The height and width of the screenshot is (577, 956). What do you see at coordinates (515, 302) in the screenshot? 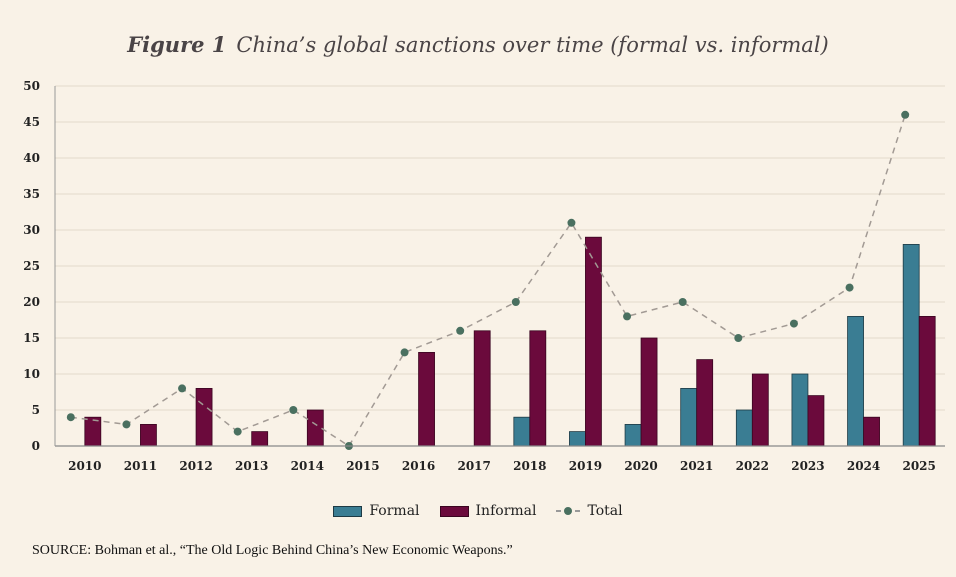
I see `total-point-2018` at bounding box center [515, 302].